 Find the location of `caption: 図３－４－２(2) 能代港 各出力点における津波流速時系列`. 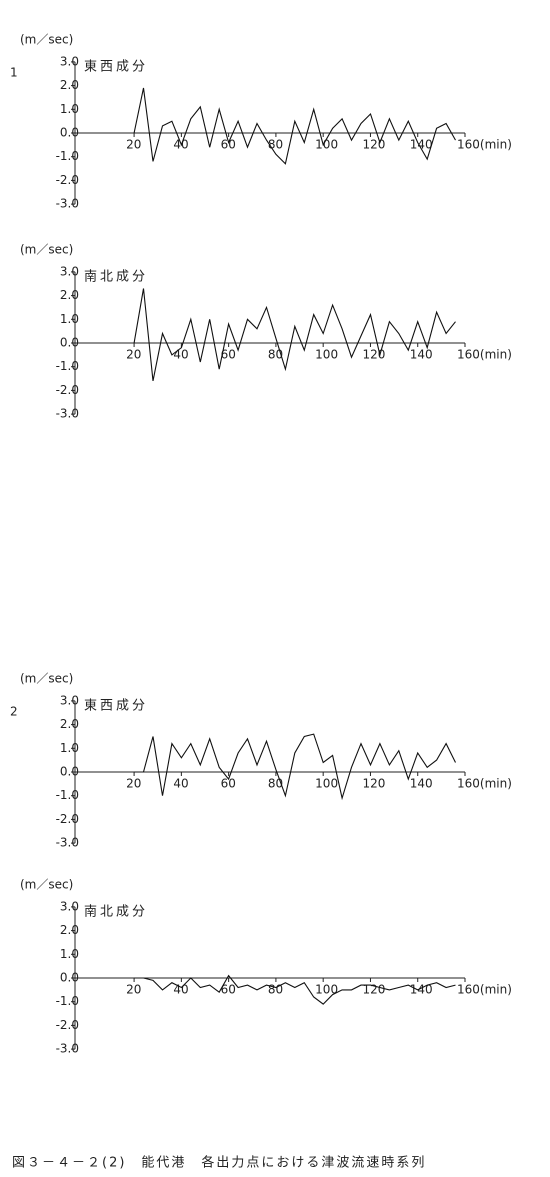

caption: 図３－４－２(2) 能代港 各出力点における津波流速時系列 is located at coordinates (219, 1163).